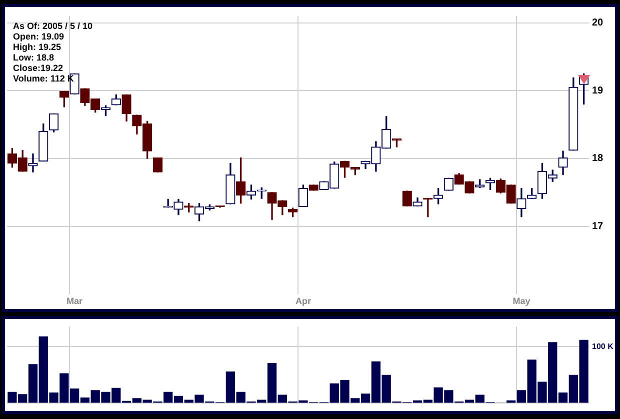 The width and height of the screenshot is (620, 419). Describe the element at coordinates (75, 301) in the screenshot. I see `x-tick-label: Mar` at that location.